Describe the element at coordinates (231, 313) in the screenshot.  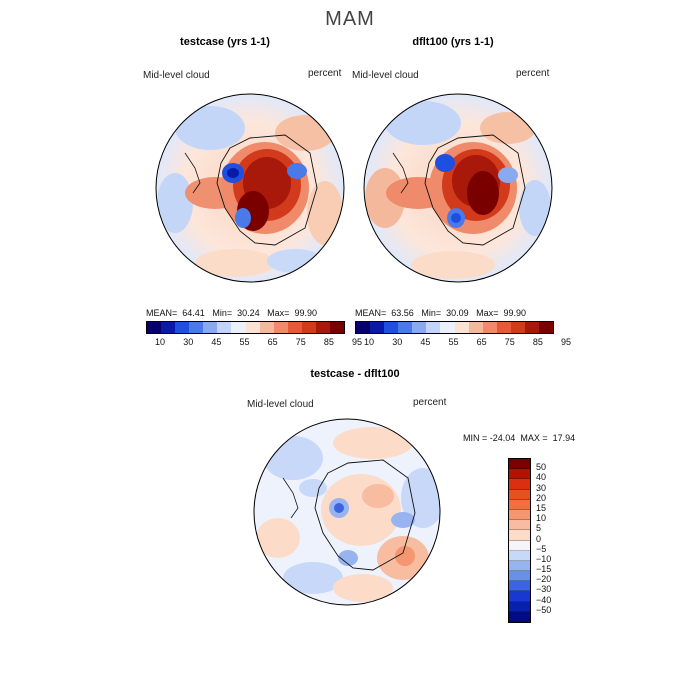
I see `stats-line-testcase: MEAN= 64.41 Min= 30.24 Max= 99.90` at that location.